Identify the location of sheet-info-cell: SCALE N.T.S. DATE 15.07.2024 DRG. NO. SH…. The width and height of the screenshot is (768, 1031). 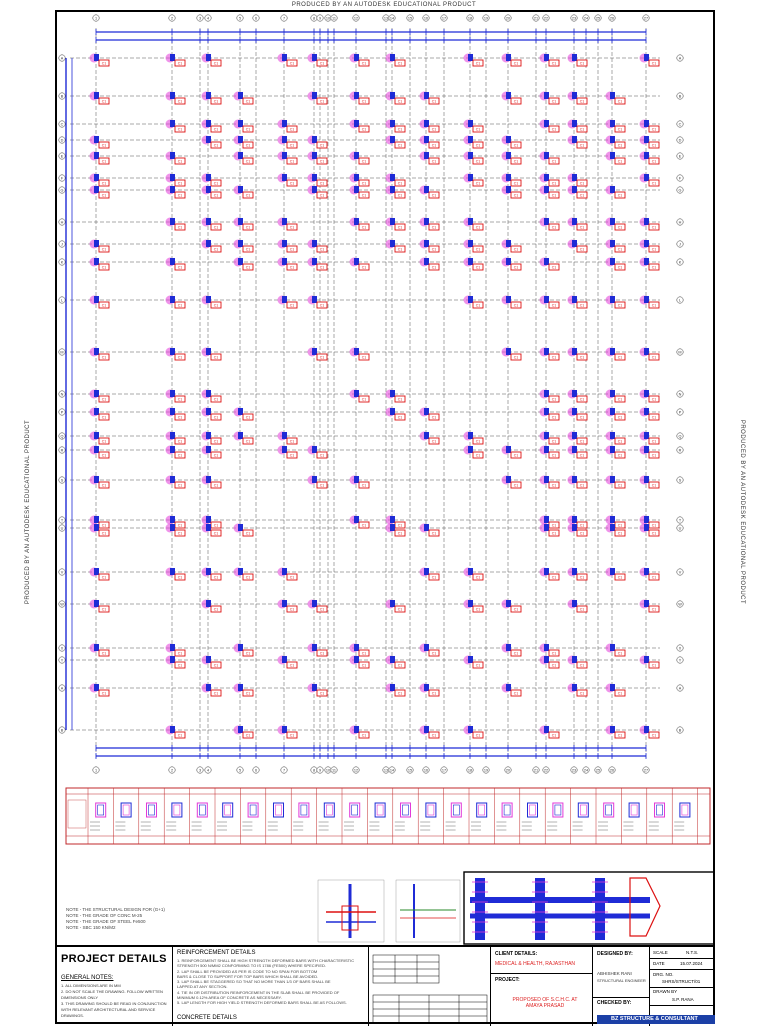
(682, 986).